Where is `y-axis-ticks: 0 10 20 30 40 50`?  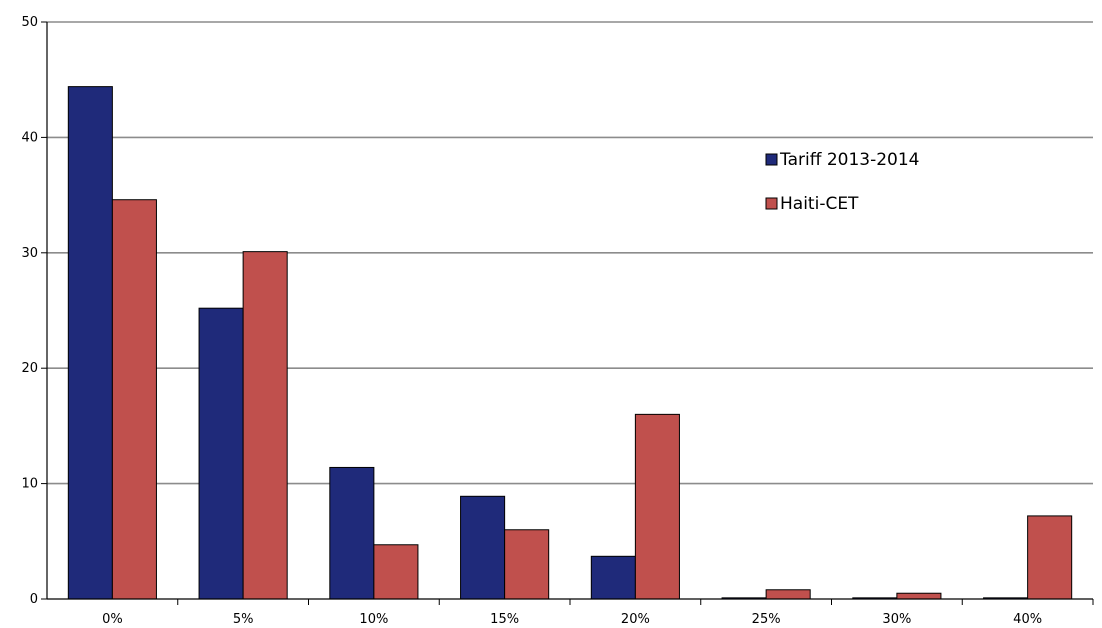
y-axis-ticks: 0 10 20 30 40 50 is located at coordinates (34, 311).